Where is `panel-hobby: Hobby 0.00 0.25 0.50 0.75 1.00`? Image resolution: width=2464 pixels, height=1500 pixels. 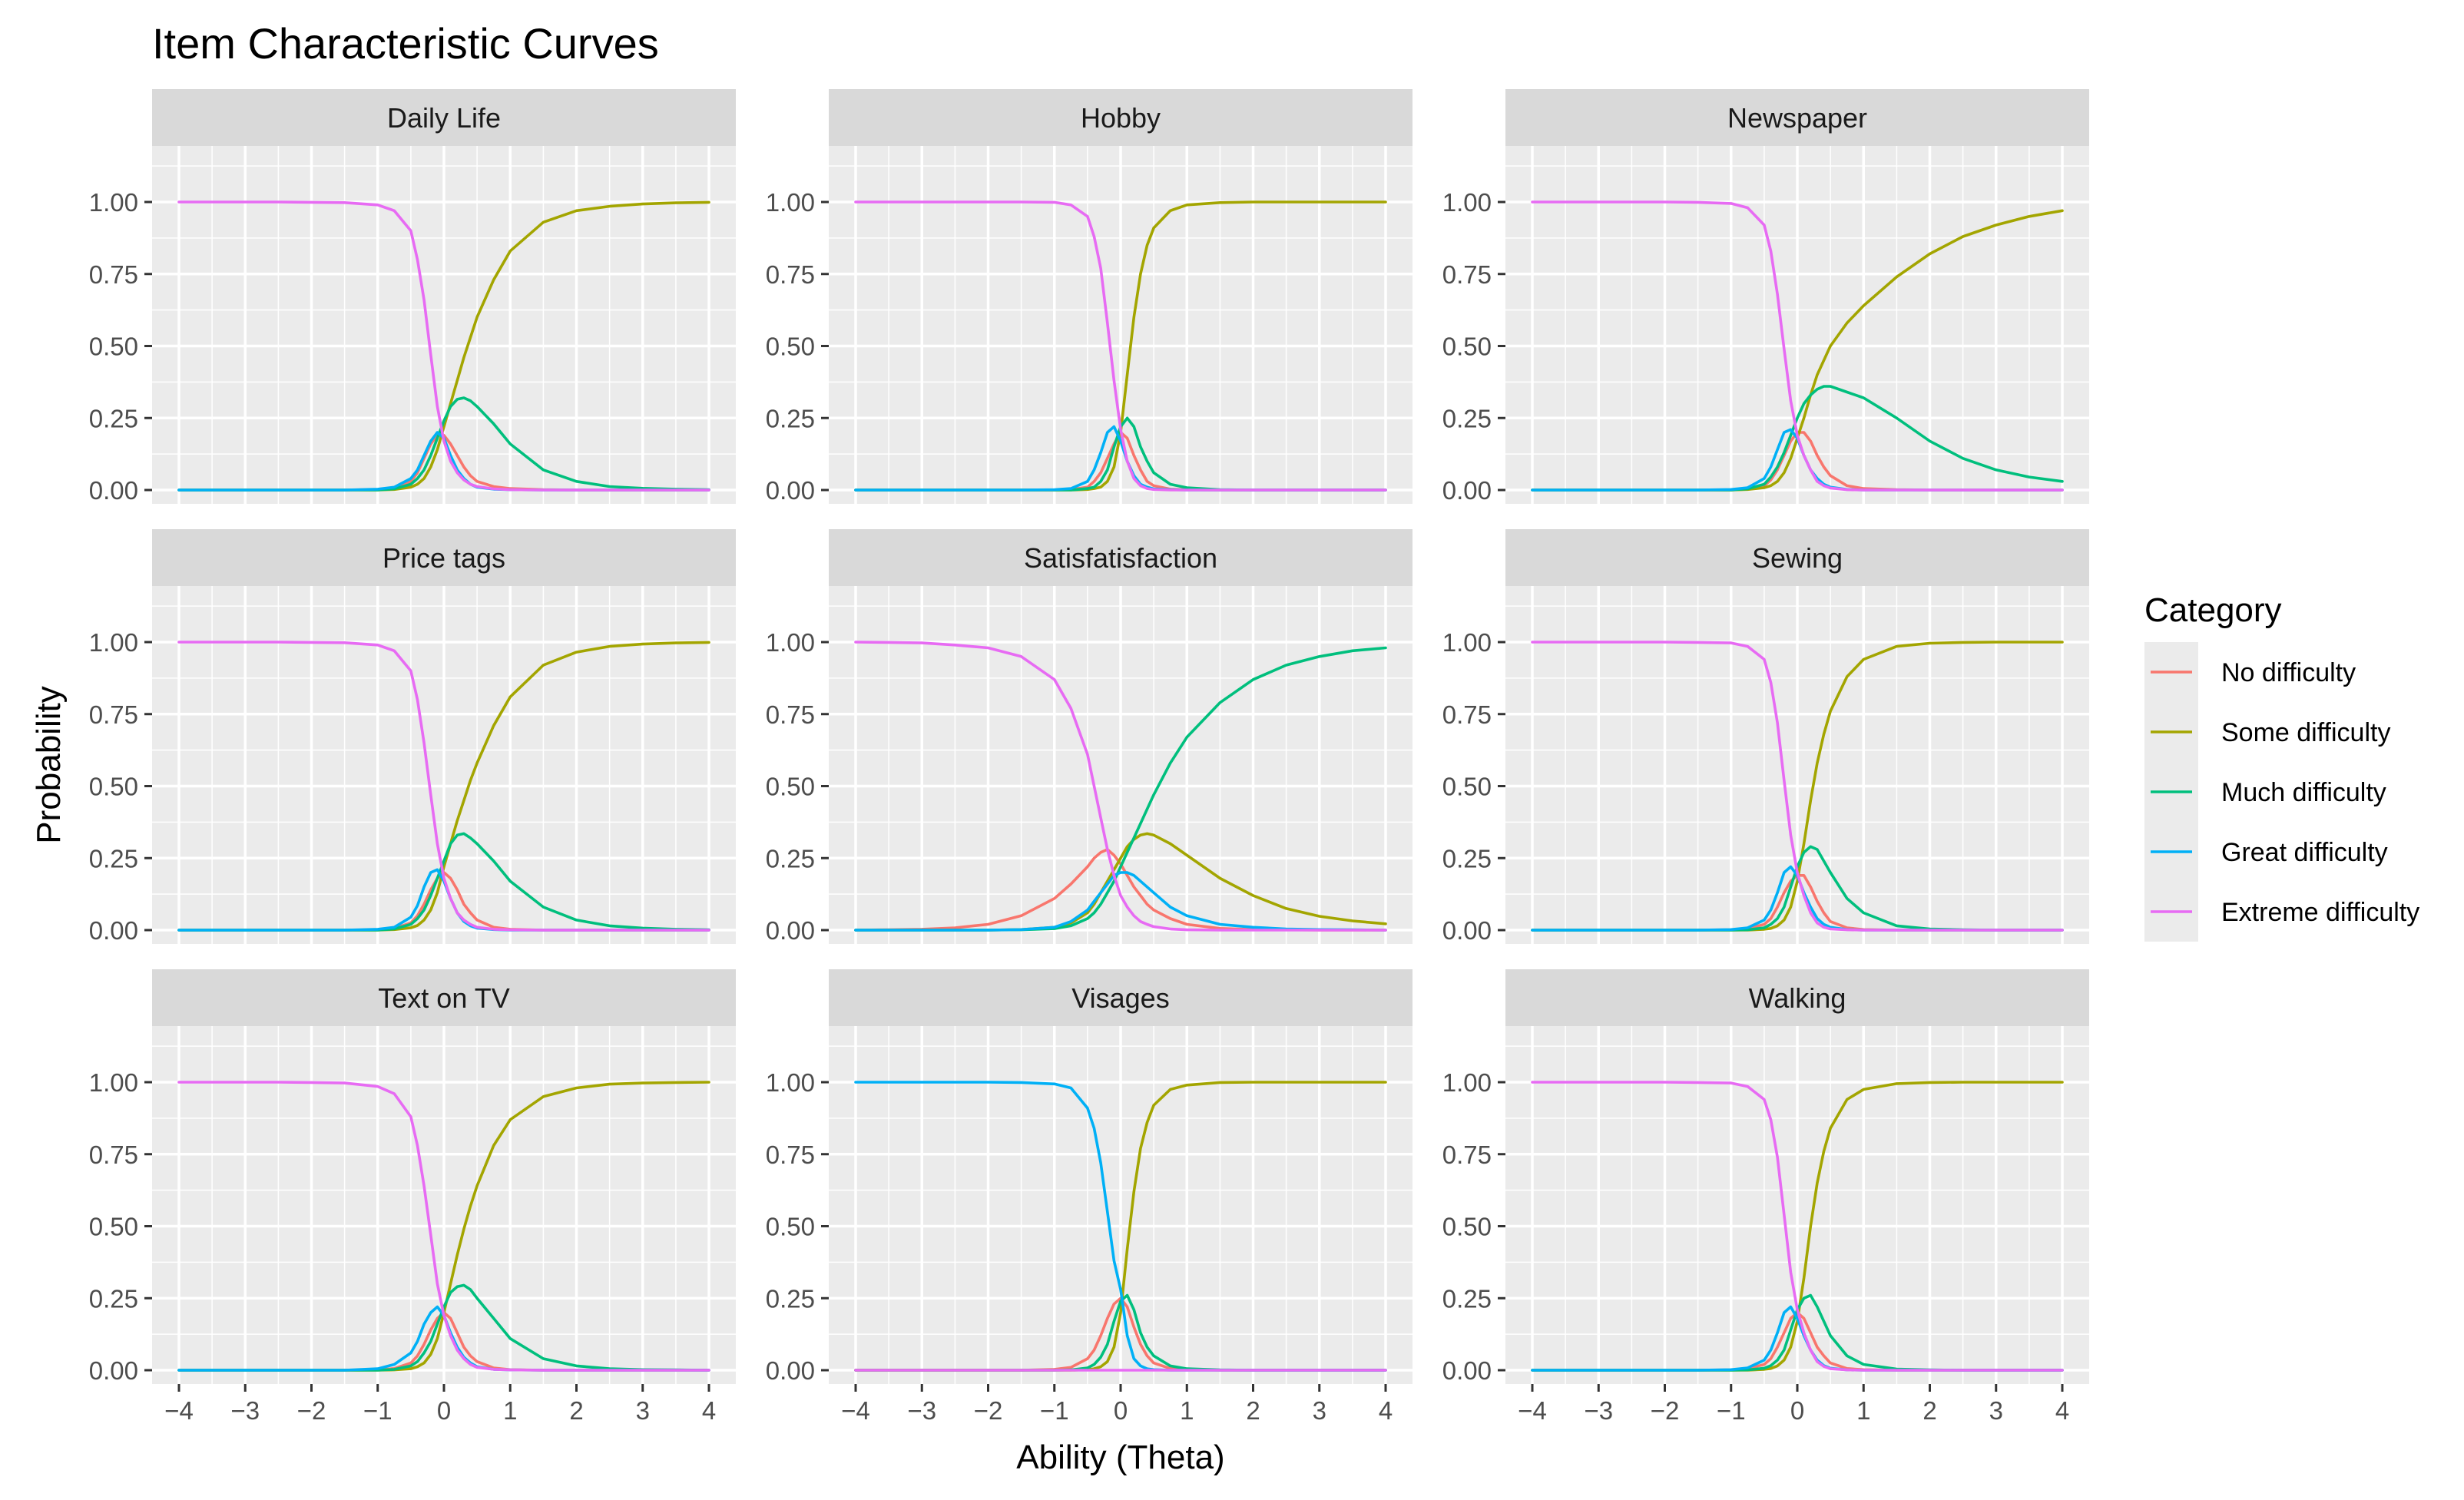
panel-hobby: Hobby 0.00 0.25 0.50 0.75 1.00 is located at coordinates (1089, 297).